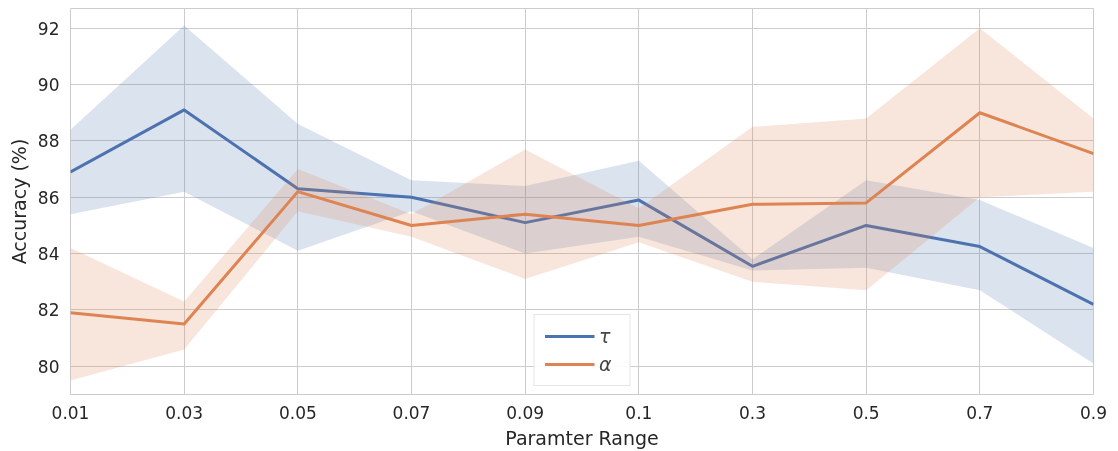 This screenshot has height=451, width=1118. What do you see at coordinates (752, 412) in the screenshot?
I see `x-tick-label: 0.3` at bounding box center [752, 412].